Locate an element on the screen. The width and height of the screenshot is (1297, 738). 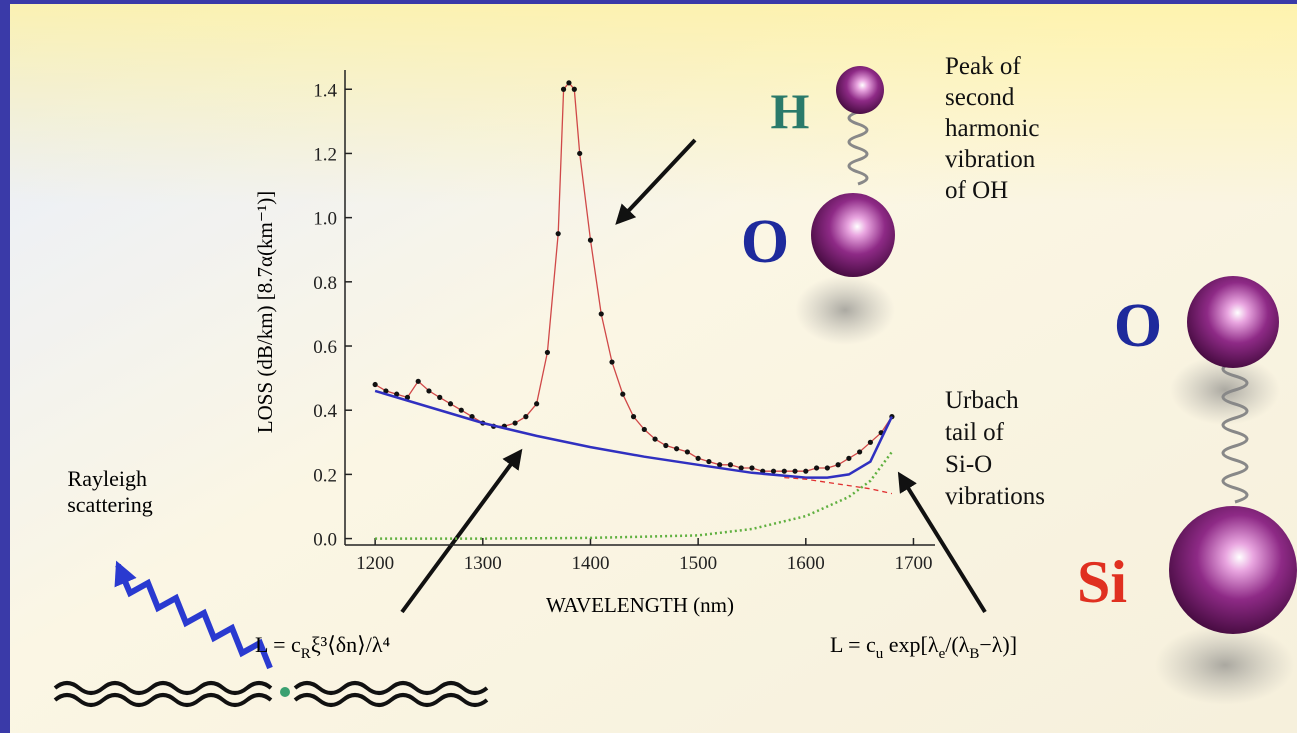
rayleigh-annotation: Rayleigh scattering is located at coordinates (110, 491).